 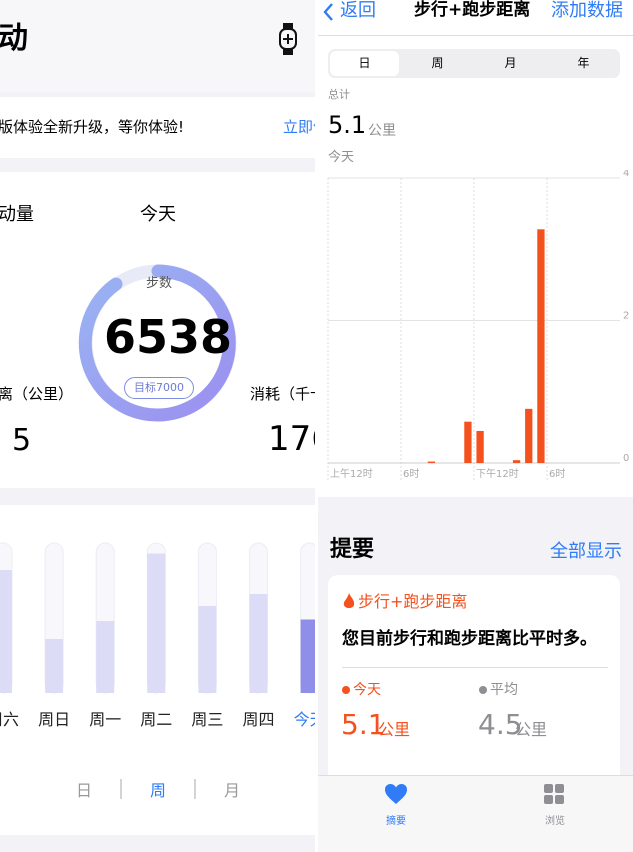 What do you see at coordinates (37, 394) in the screenshot?
I see `distance-label: 离（公里）` at bounding box center [37, 394].